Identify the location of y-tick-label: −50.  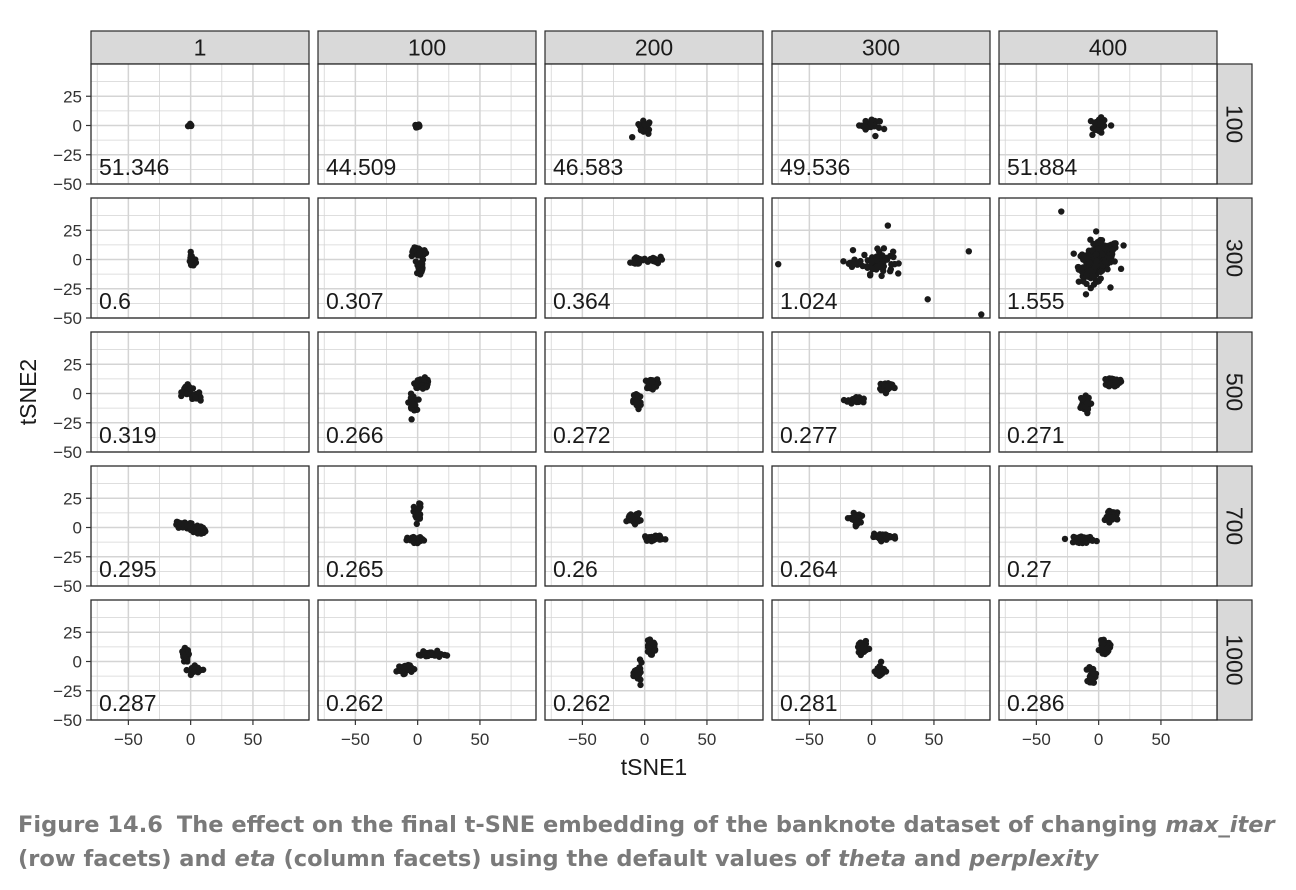
(67, 720).